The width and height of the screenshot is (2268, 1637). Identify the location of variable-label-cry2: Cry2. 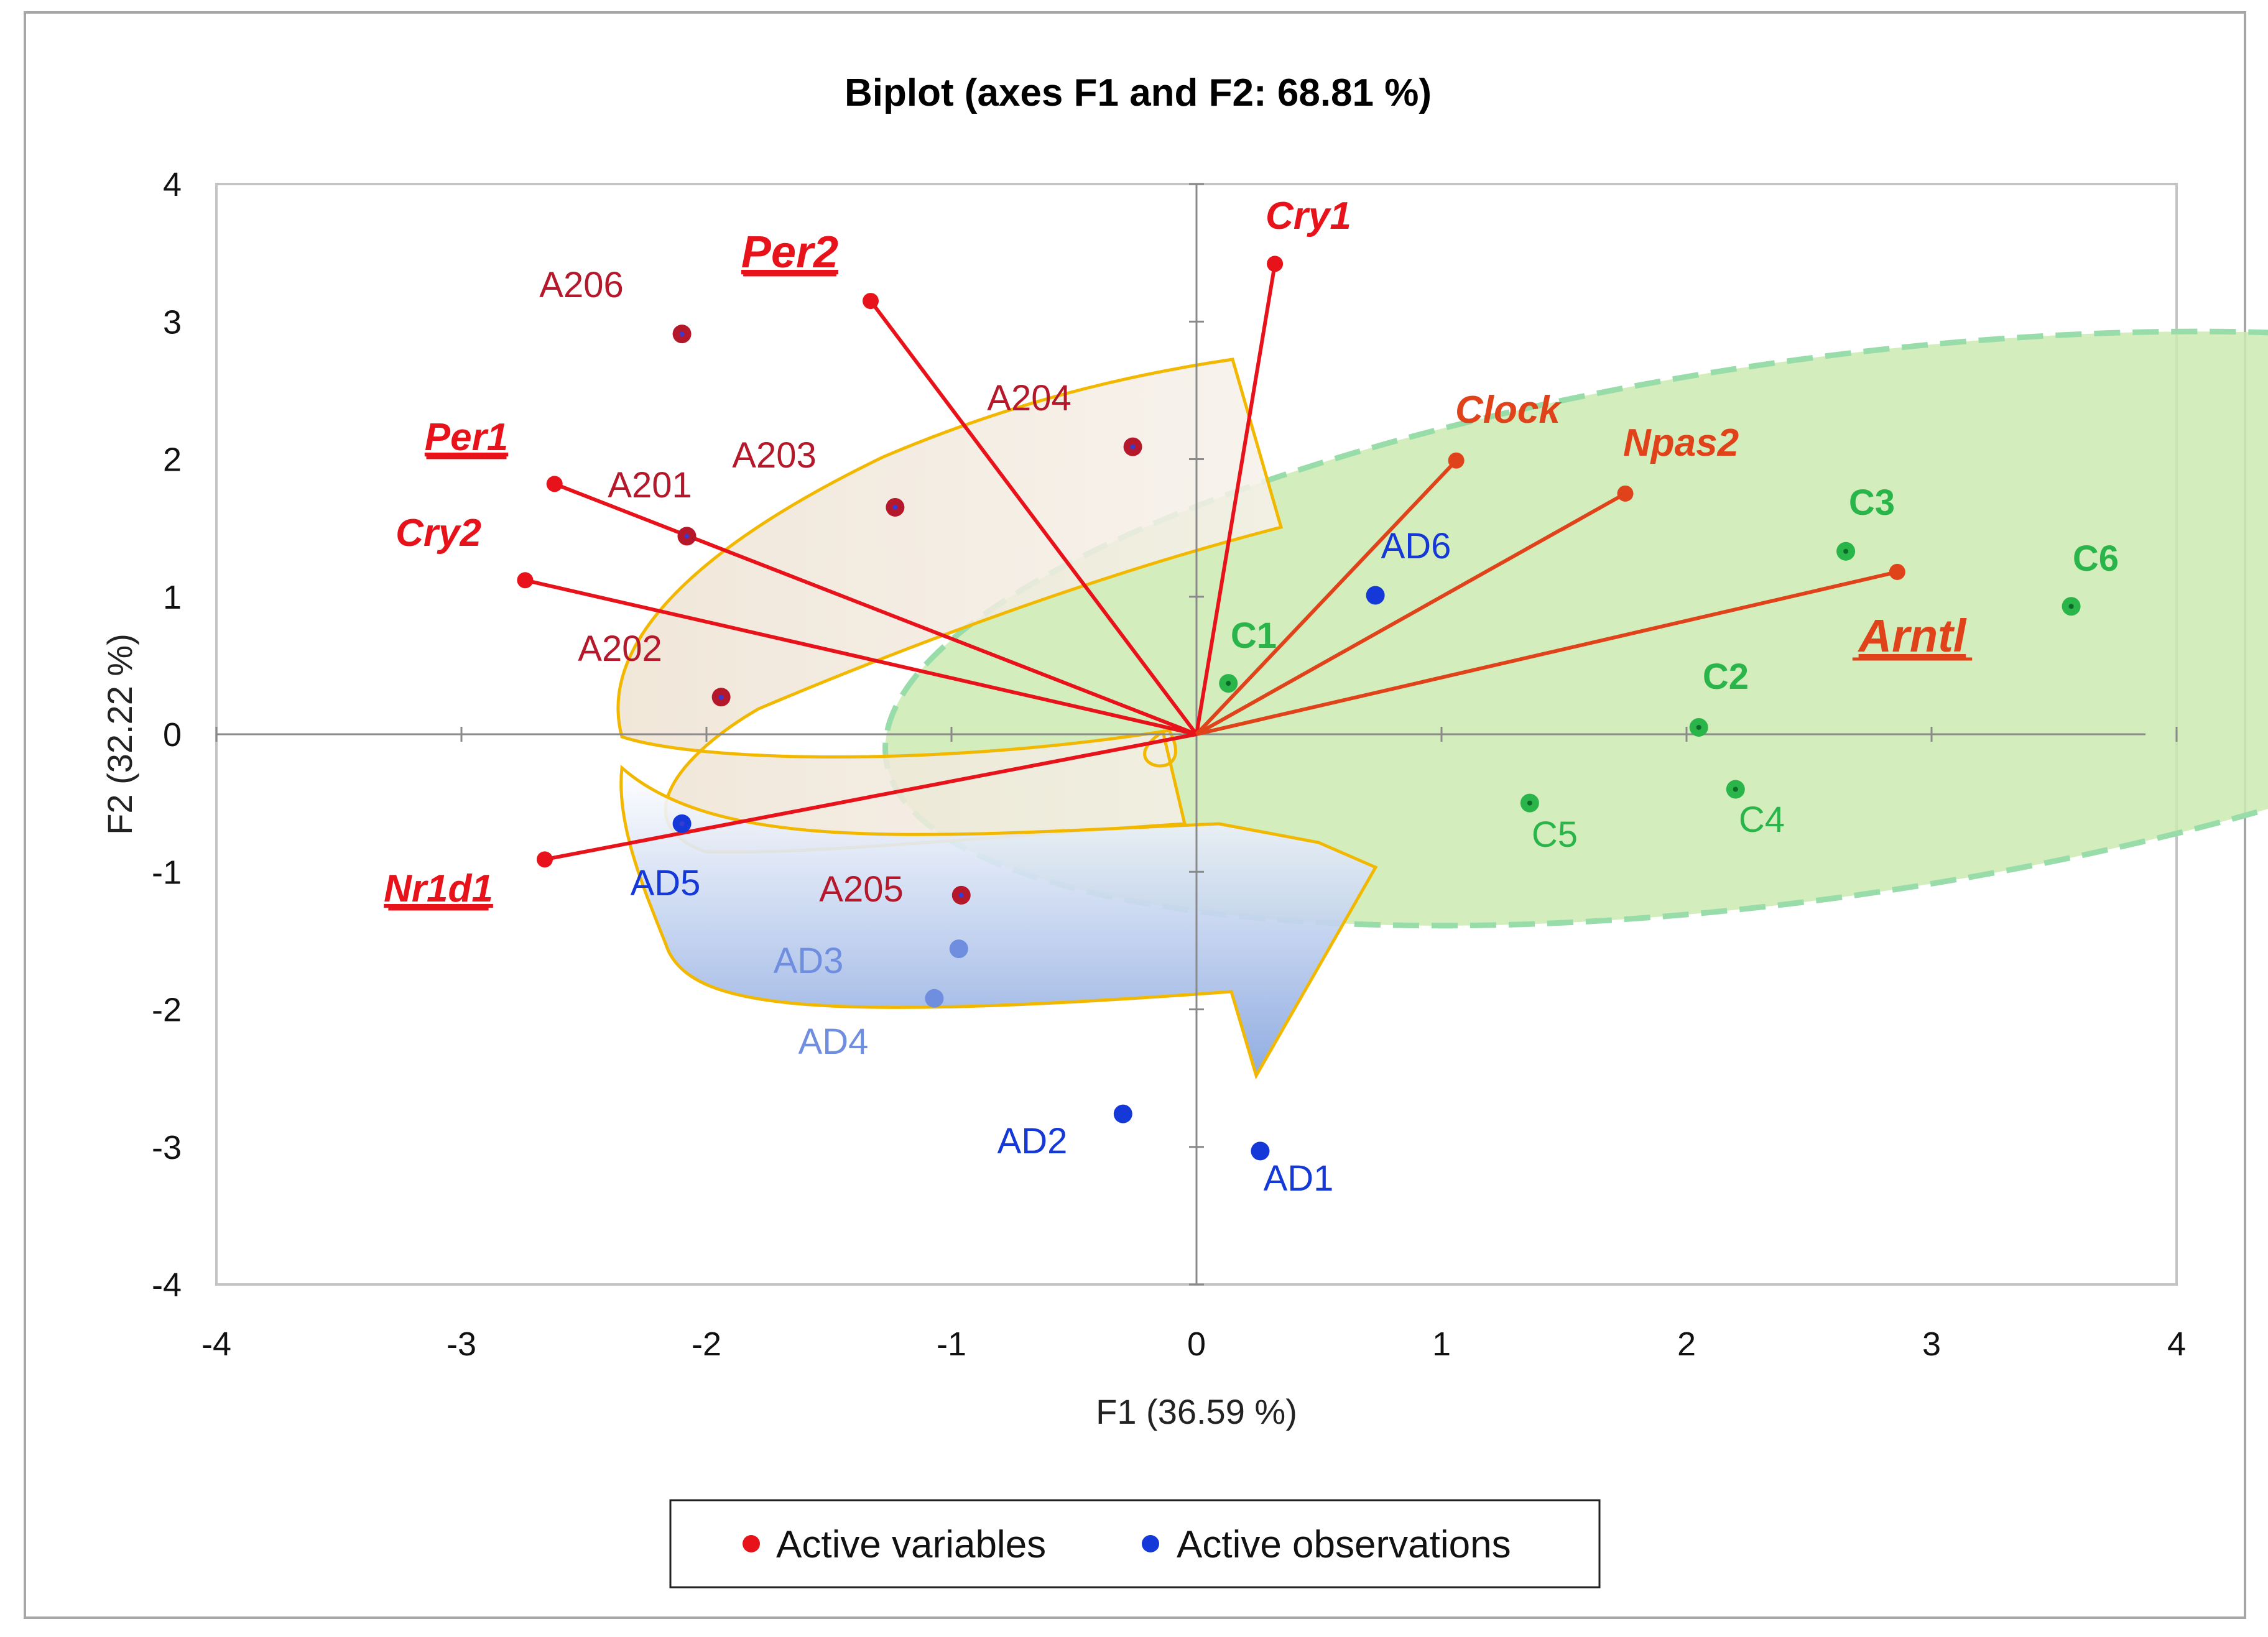
(439, 533).